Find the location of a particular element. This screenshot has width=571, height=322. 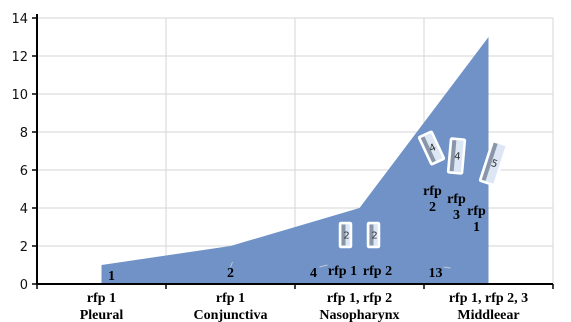

x-category-sublabel: Conjunctiva is located at coordinates (231, 315).